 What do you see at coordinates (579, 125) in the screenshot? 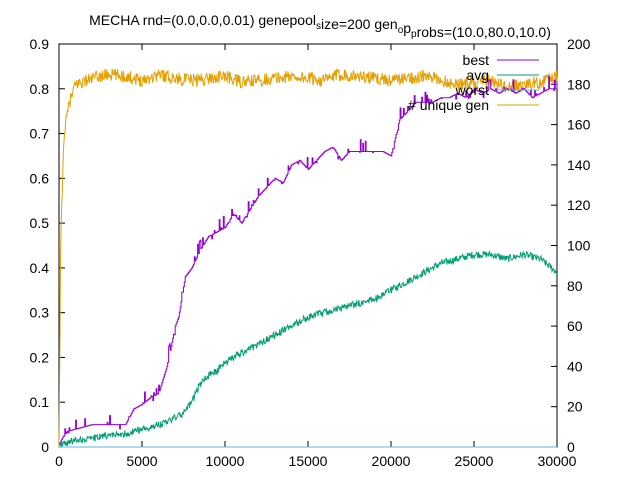
I see `y2-tick-label: 160` at bounding box center [579, 125].